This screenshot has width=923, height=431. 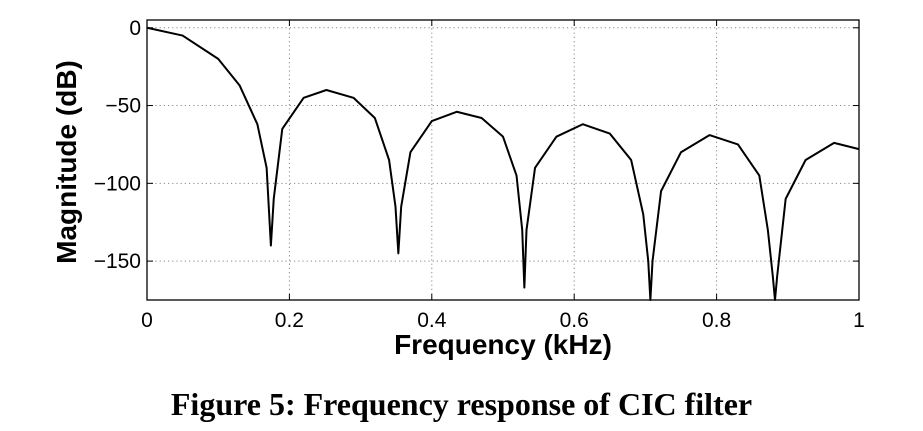 I want to click on x-tick-label-4: 0.8, so click(x=716, y=320).